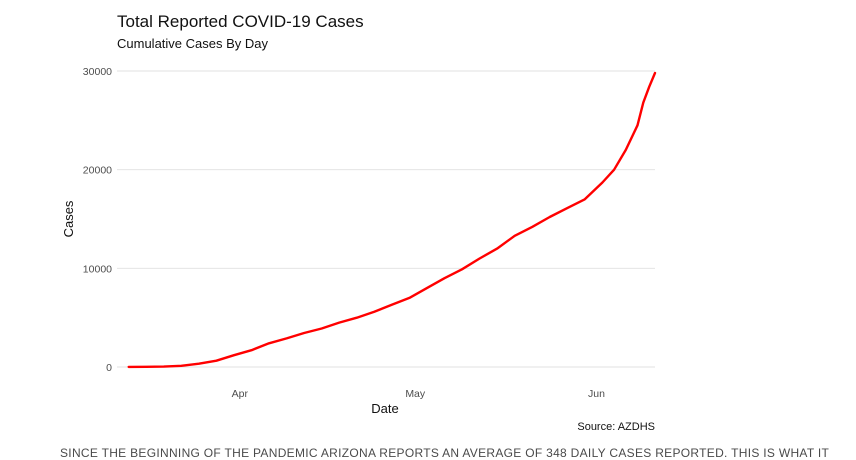 This screenshot has width=856, height=460. I want to click on x-axis-title: Date, so click(384, 408).